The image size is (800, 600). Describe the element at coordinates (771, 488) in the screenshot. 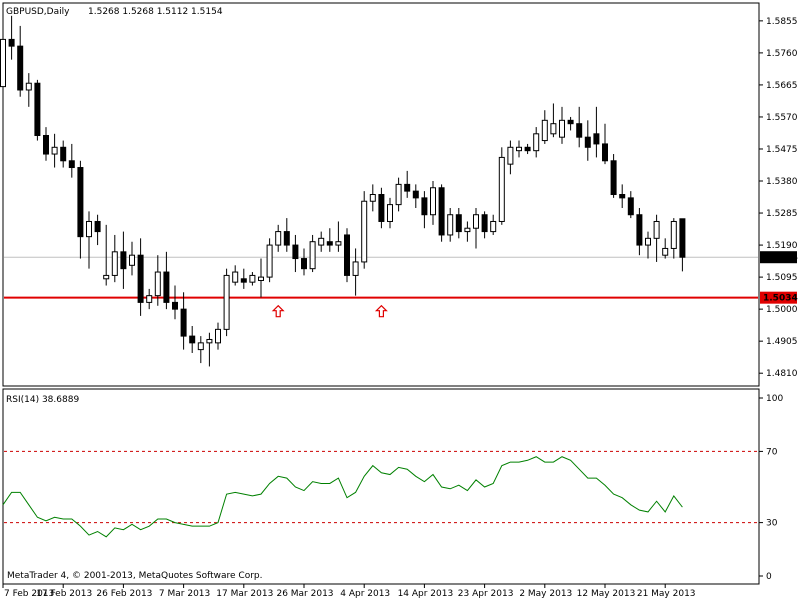

I see `rsi-axis: 100 70 30 0` at that location.